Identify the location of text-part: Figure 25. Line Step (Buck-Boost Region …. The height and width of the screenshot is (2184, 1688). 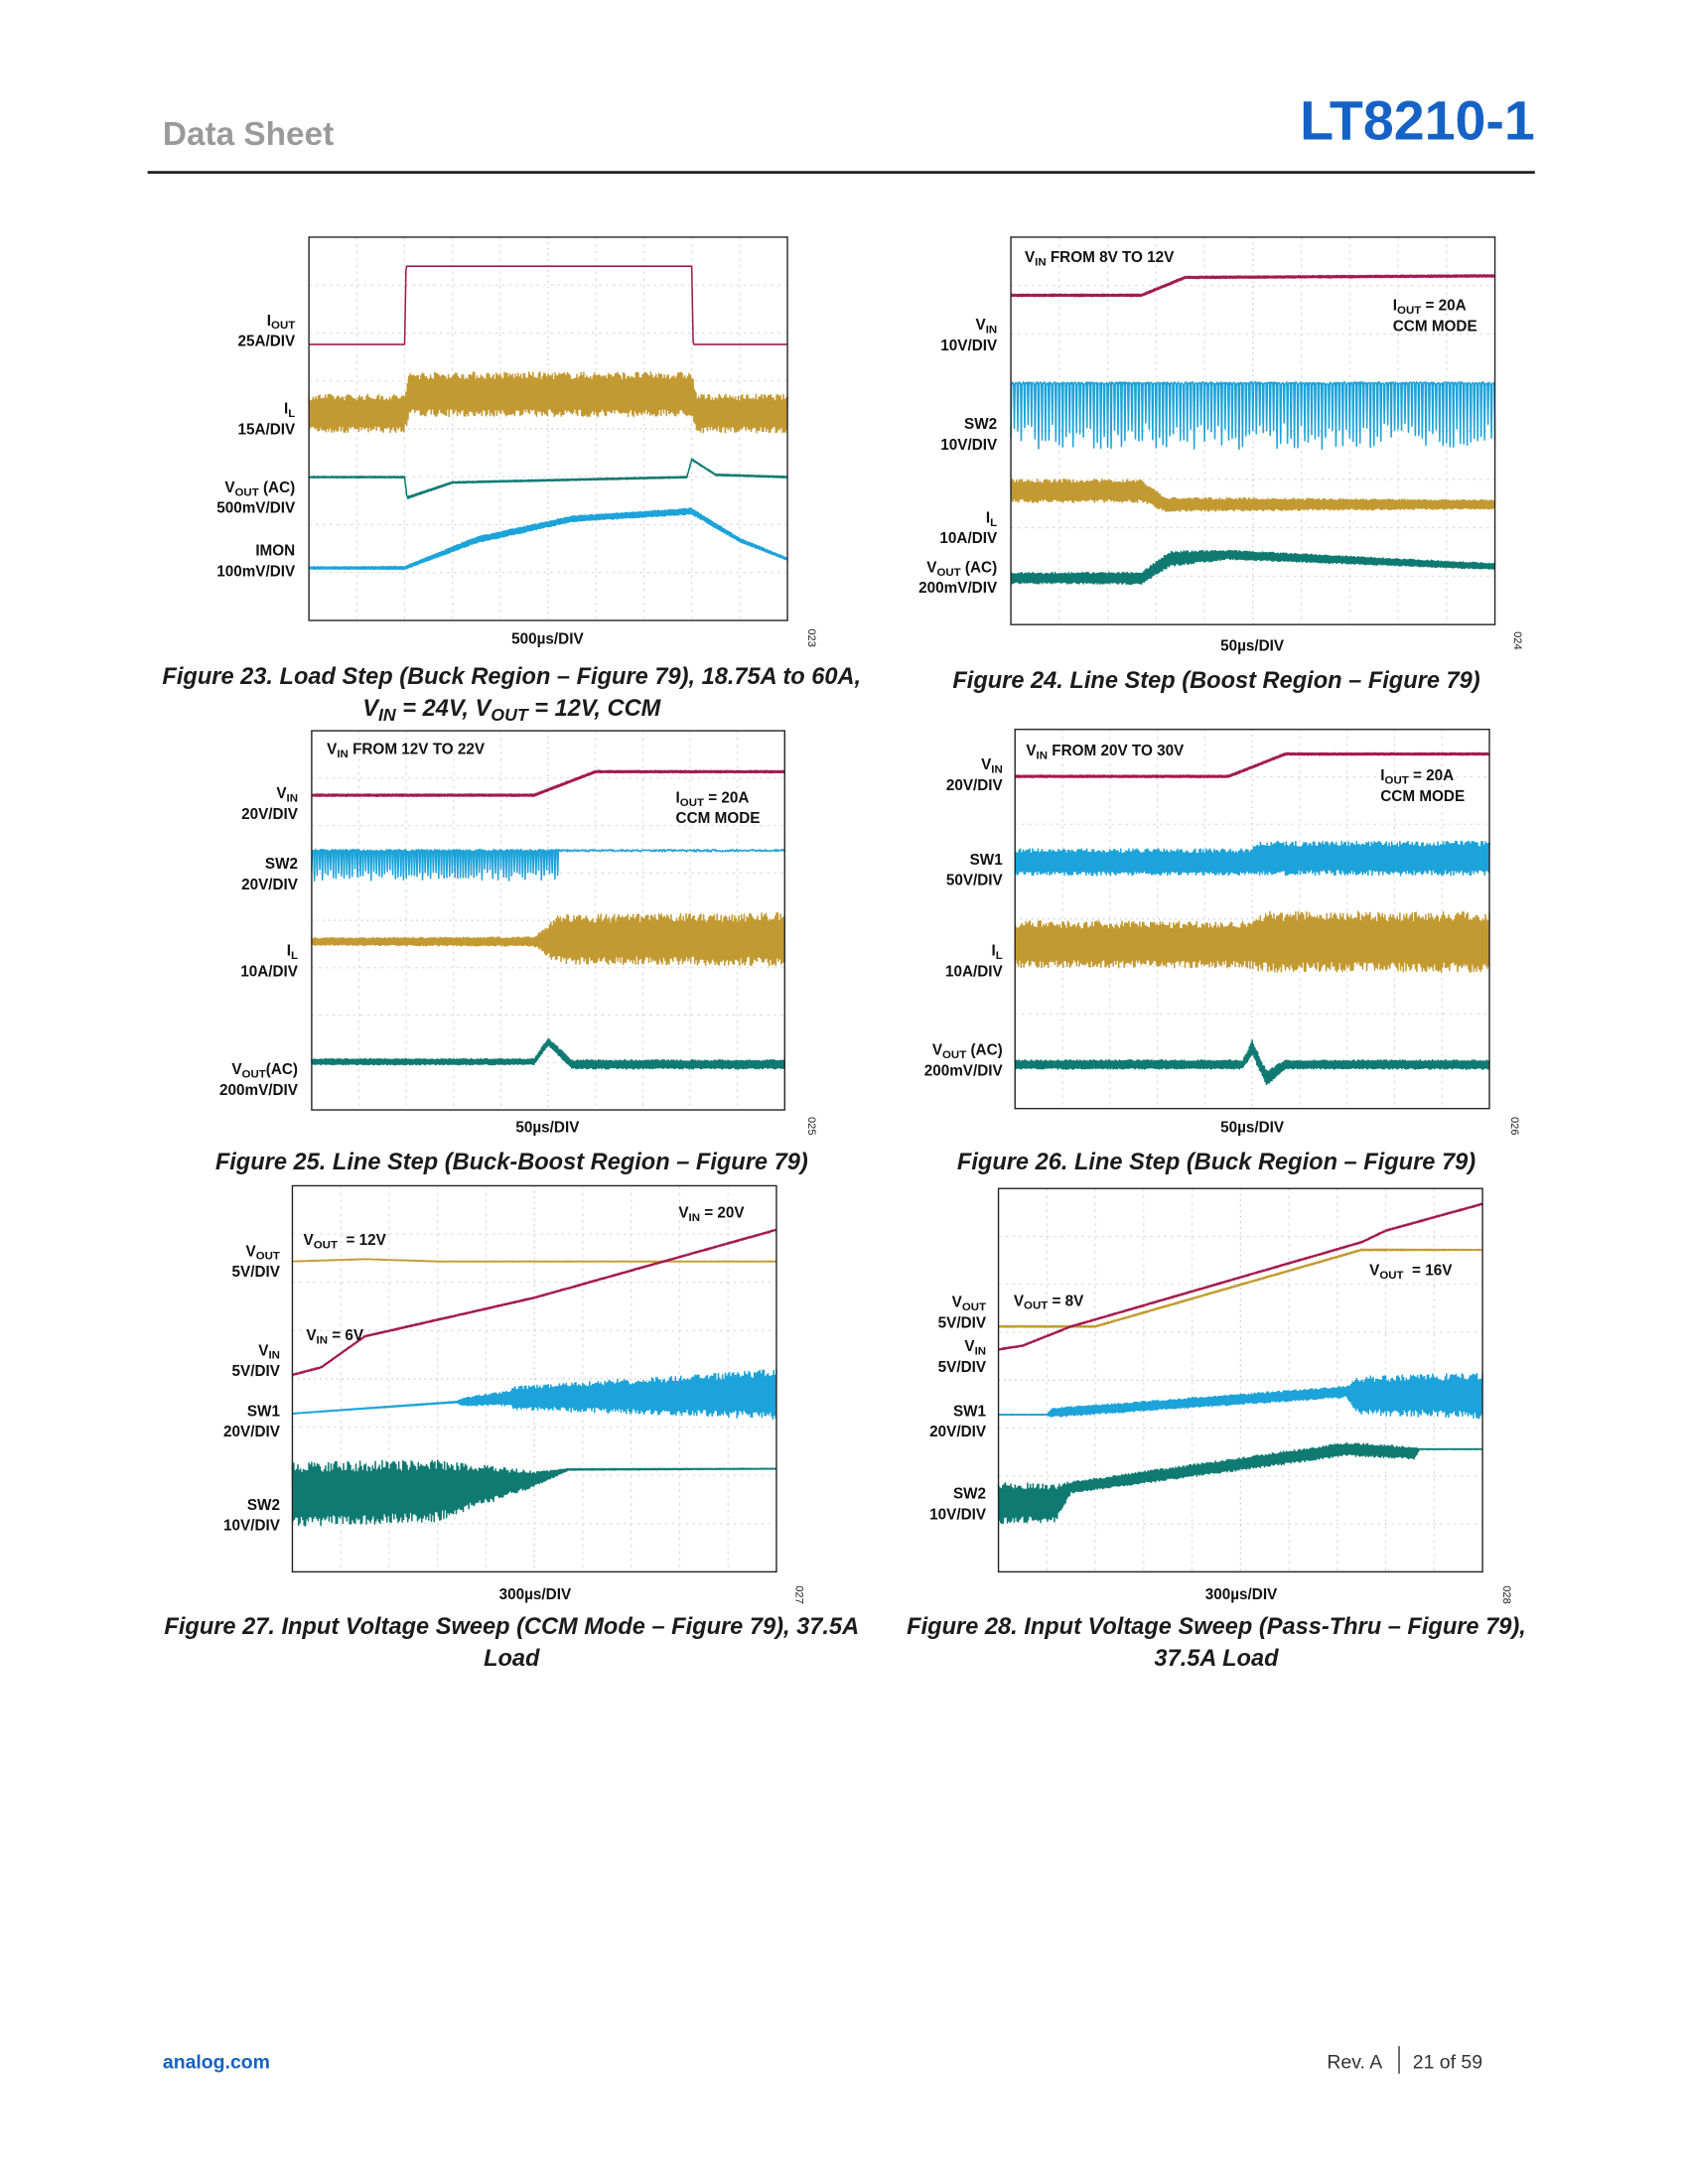
(511, 1161).